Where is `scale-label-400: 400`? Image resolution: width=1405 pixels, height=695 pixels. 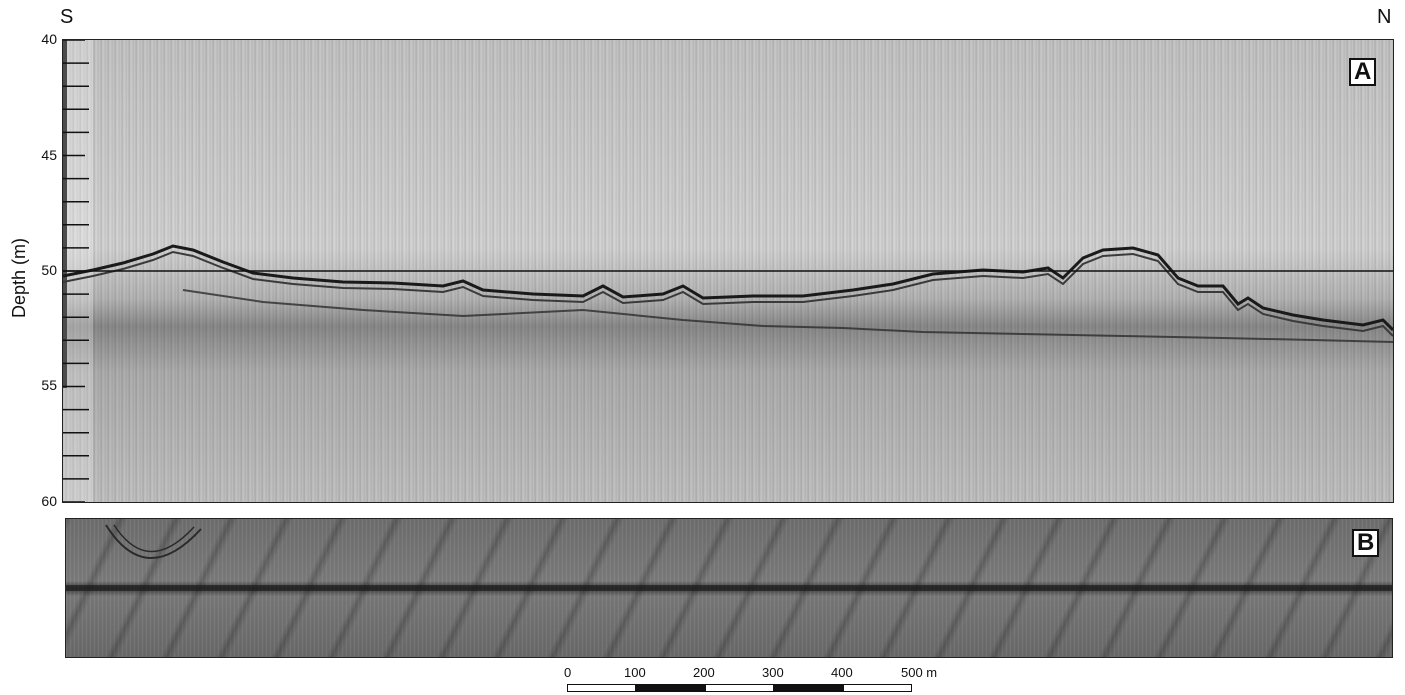
scale-label-400: 400 is located at coordinates (842, 672).